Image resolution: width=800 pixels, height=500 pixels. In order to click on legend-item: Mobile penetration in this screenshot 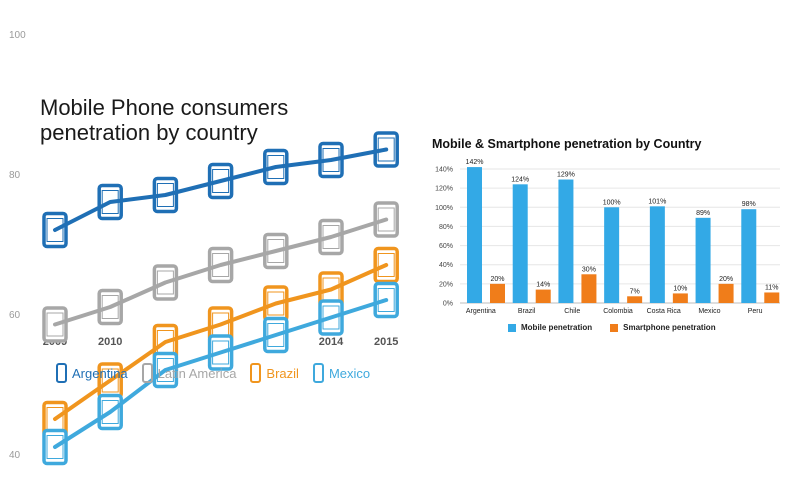, I will do `click(550, 327)`.